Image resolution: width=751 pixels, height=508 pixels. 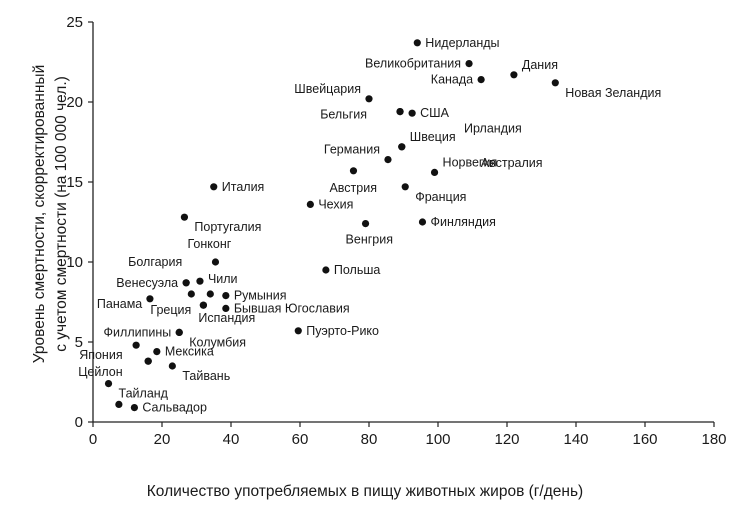 What do you see at coordinates (155, 262) in the screenshot?
I see `point-label: Болгария` at bounding box center [155, 262].